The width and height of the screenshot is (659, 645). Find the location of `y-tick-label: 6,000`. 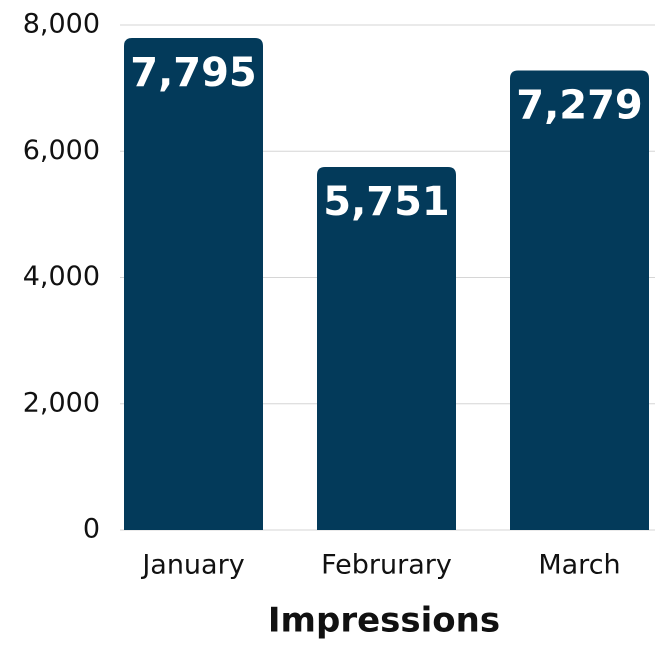

y-tick-label: 6,000 is located at coordinates (61, 150).